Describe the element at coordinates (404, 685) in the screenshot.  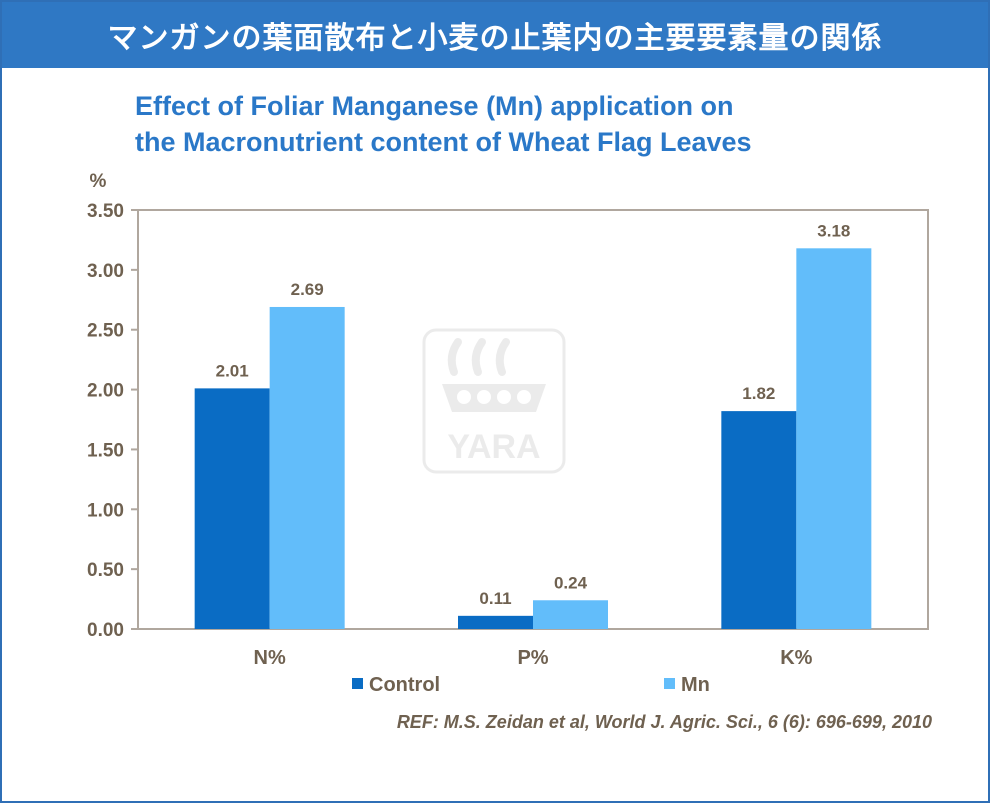
I see `legend-label-control: Control` at that location.